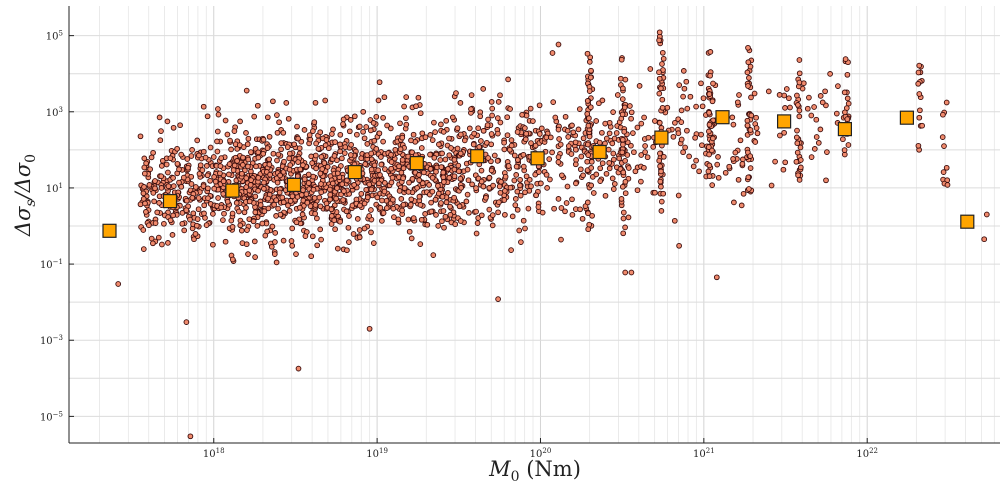 The height and width of the screenshot is (486, 1002). Describe the element at coordinates (54, 112) in the screenshot. I see `y-tick-label: 103` at that location.